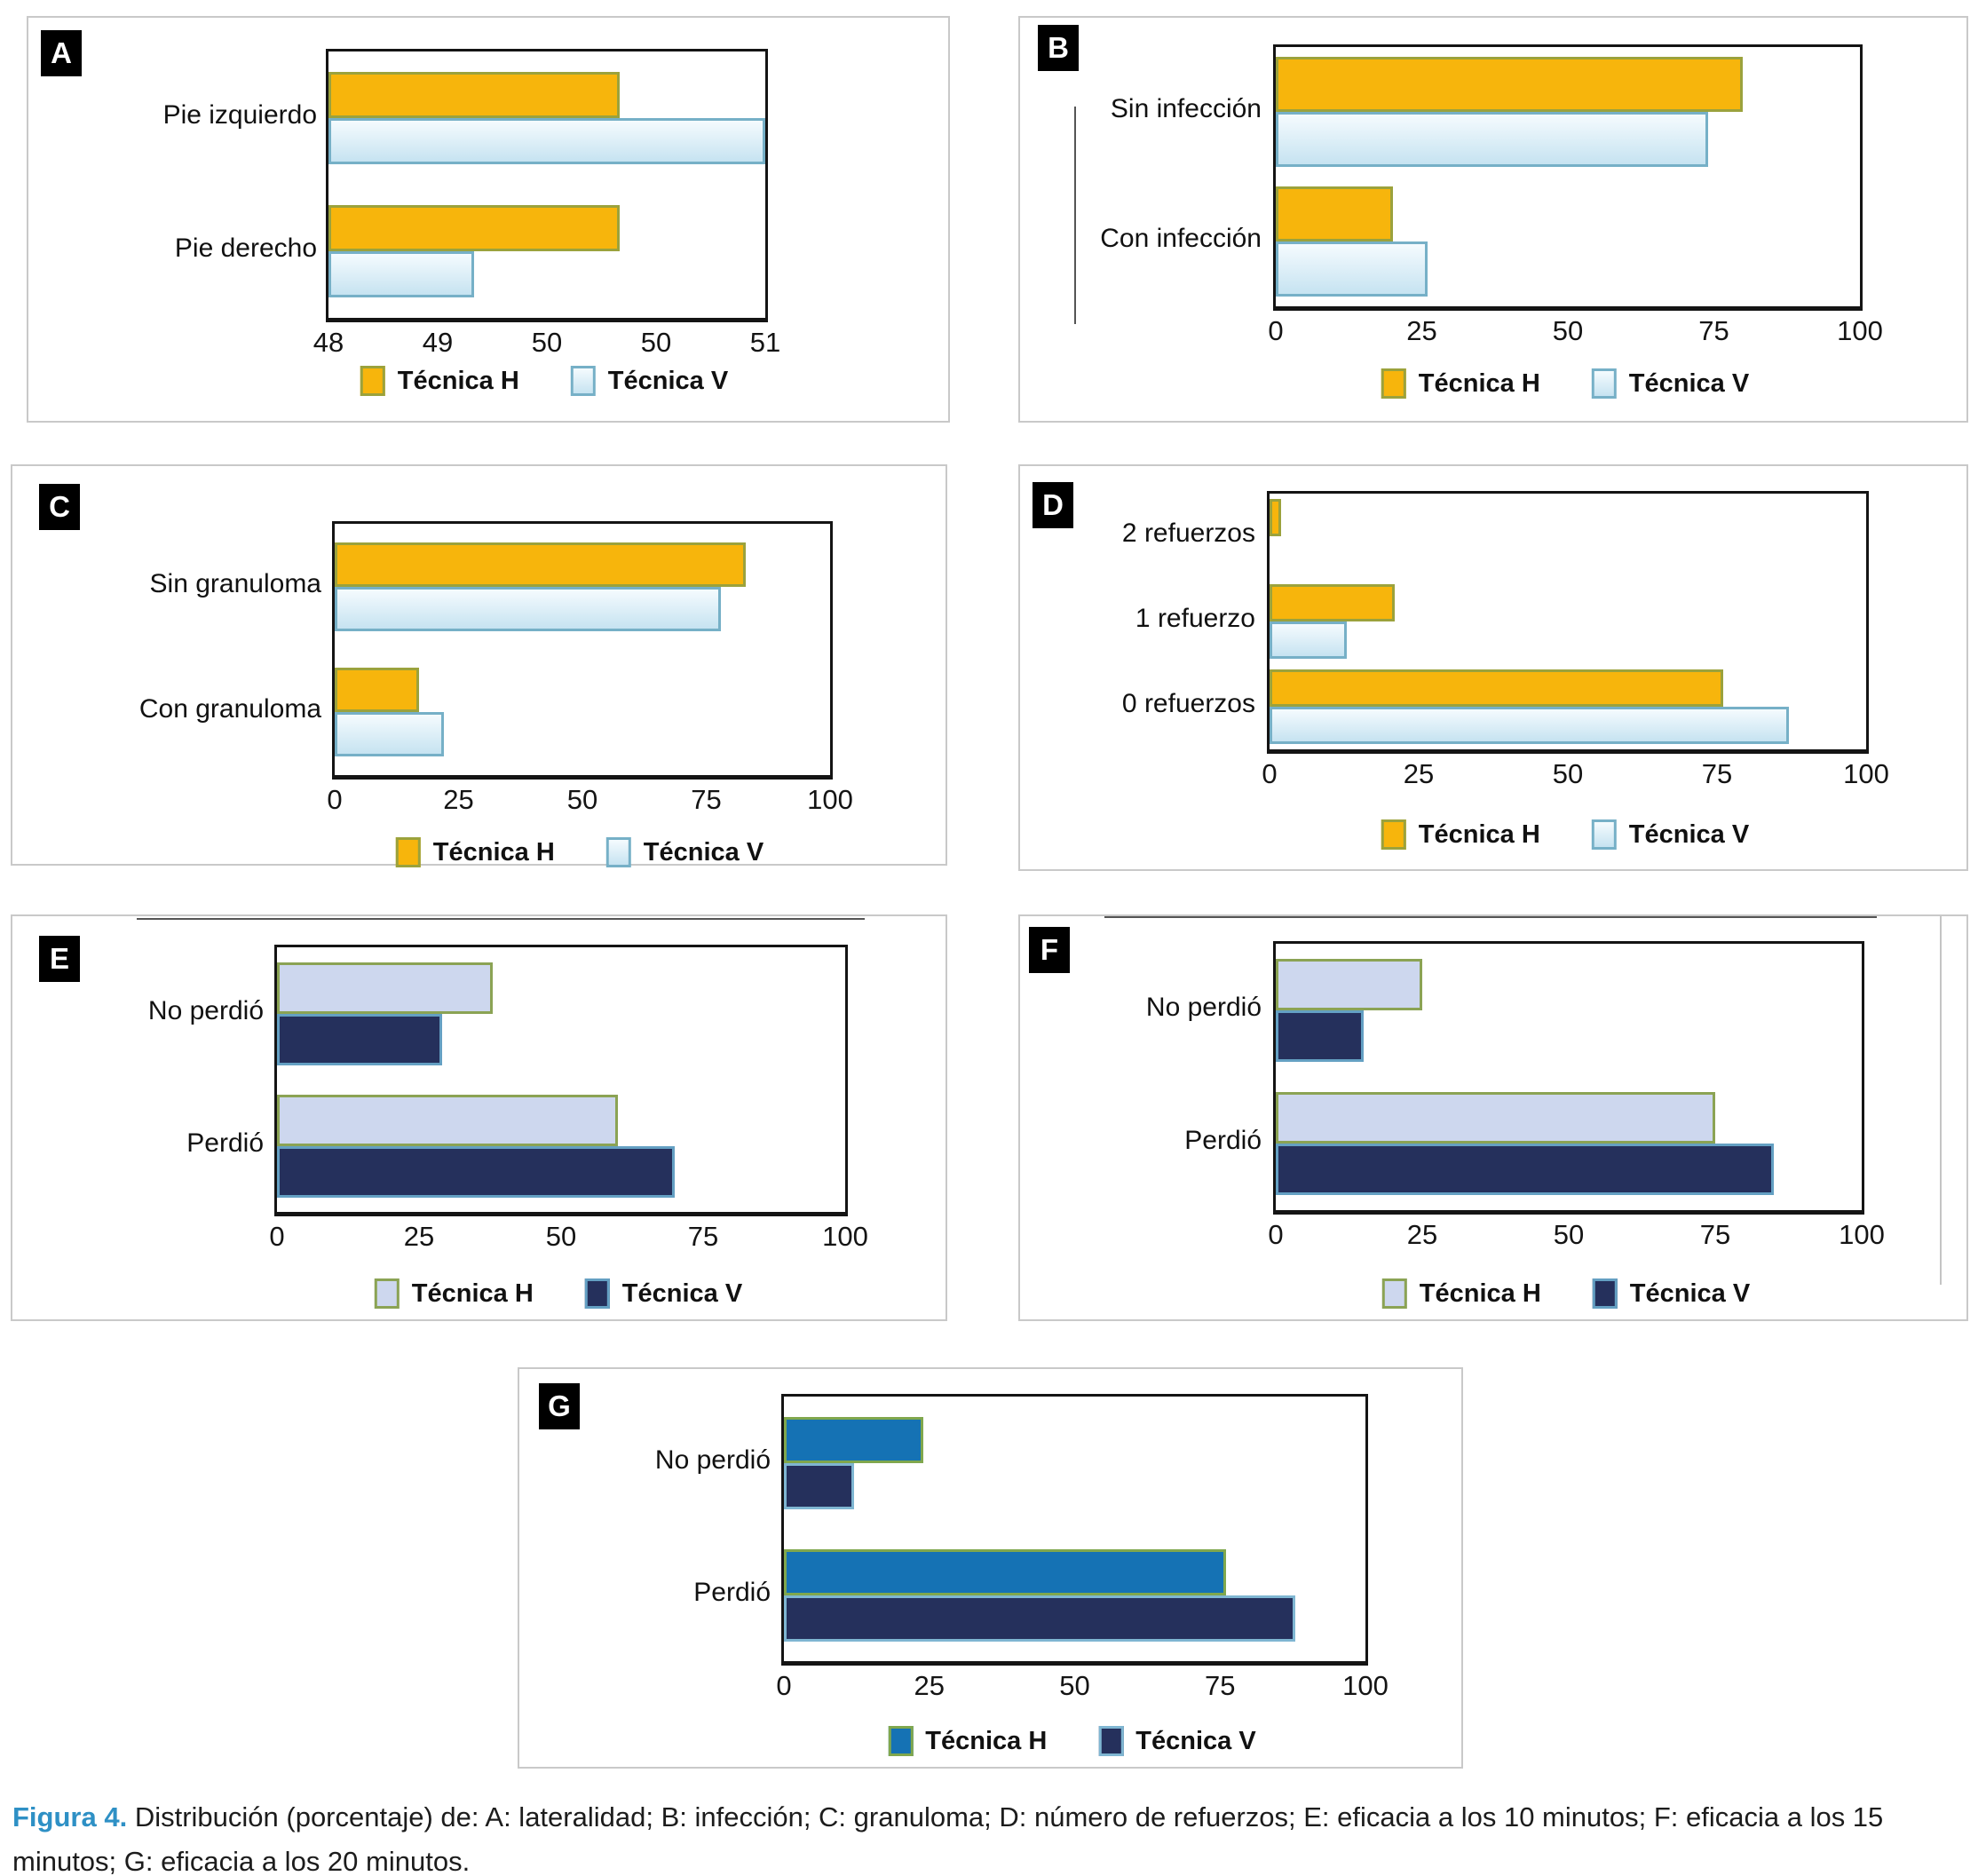  I want to click on category-label: 2 refuerzos, so click(1188, 533).